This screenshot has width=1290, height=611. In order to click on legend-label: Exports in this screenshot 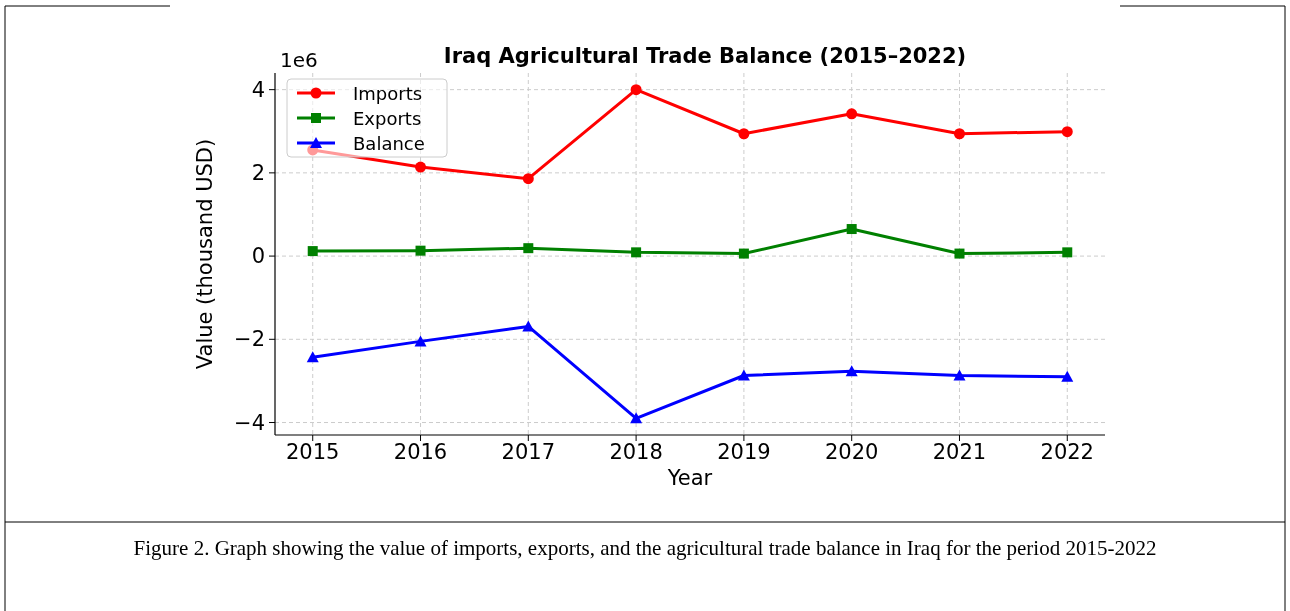, I will do `click(387, 118)`.